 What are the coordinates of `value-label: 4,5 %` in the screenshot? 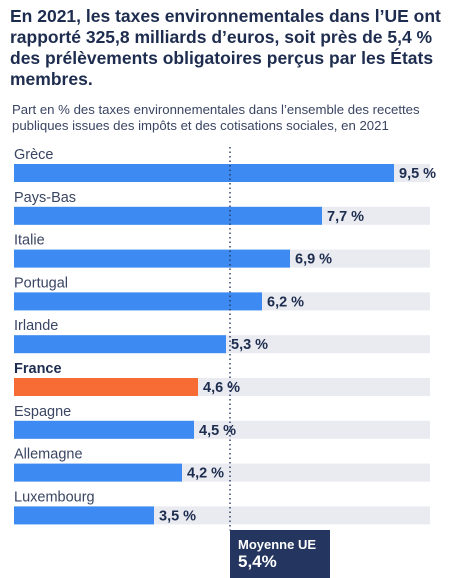 It's located at (217, 431).